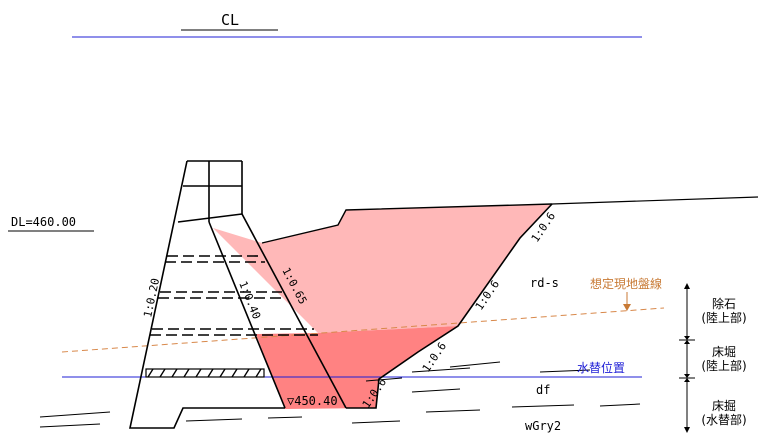 This screenshot has height=438, width=764. What do you see at coordinates (544, 283) in the screenshot?
I see `soil-label-upper: rd-s` at bounding box center [544, 283].